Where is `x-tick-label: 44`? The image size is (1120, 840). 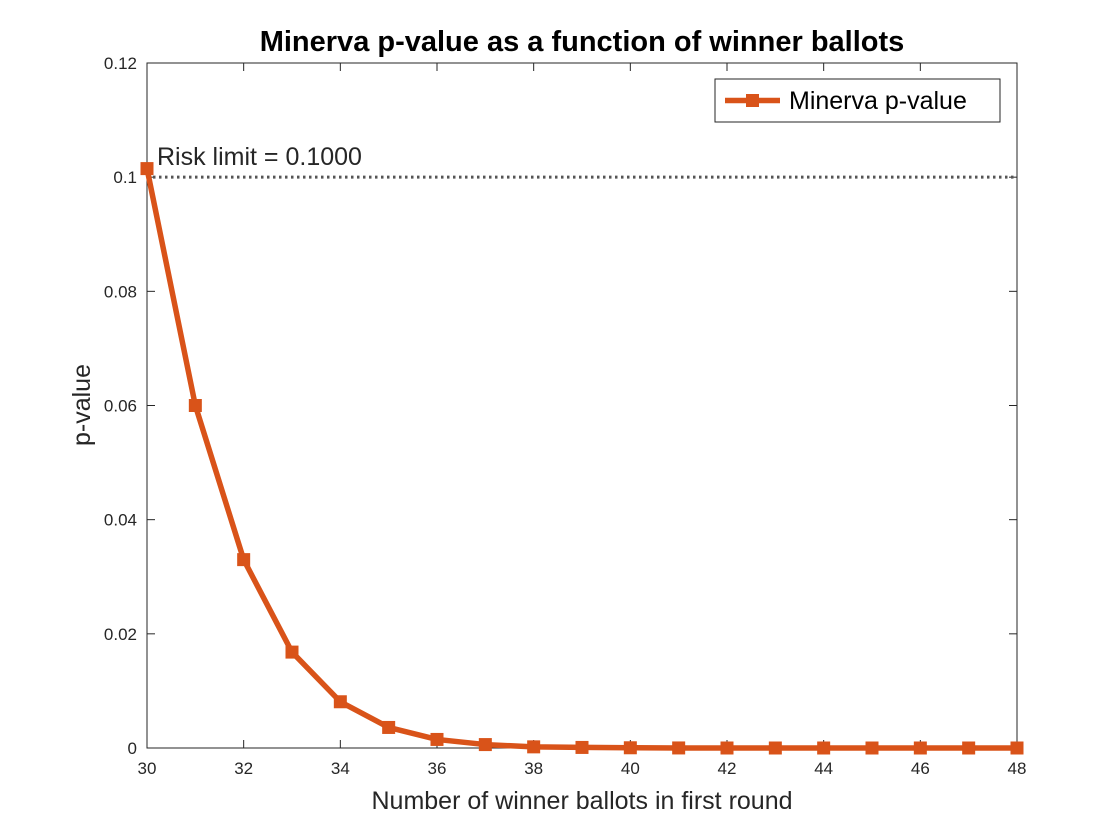
x-tick-label: 44 is located at coordinates (823, 768).